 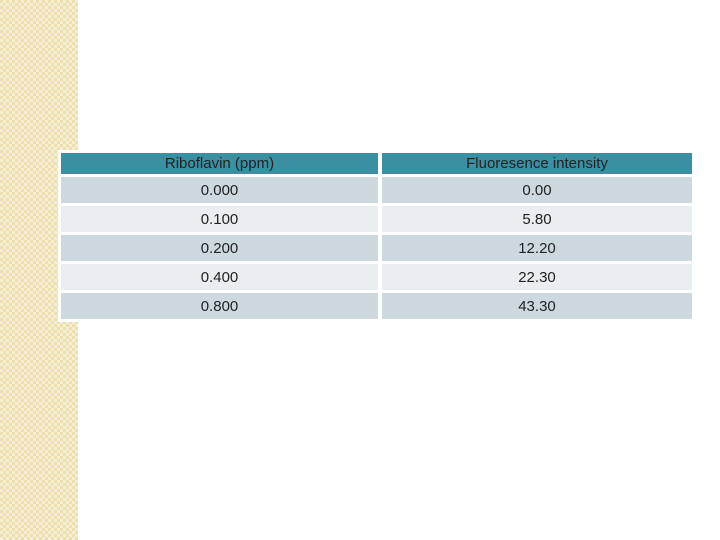 I want to click on table-row: 0.100 5.80, so click(x=376, y=219).